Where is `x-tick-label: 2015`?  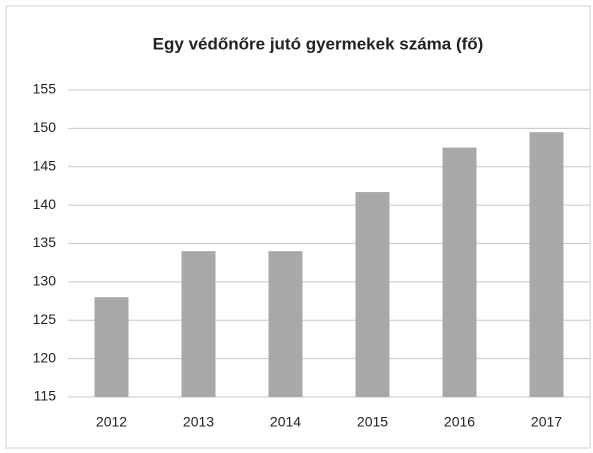 x-tick-label: 2015 is located at coordinates (372, 422).